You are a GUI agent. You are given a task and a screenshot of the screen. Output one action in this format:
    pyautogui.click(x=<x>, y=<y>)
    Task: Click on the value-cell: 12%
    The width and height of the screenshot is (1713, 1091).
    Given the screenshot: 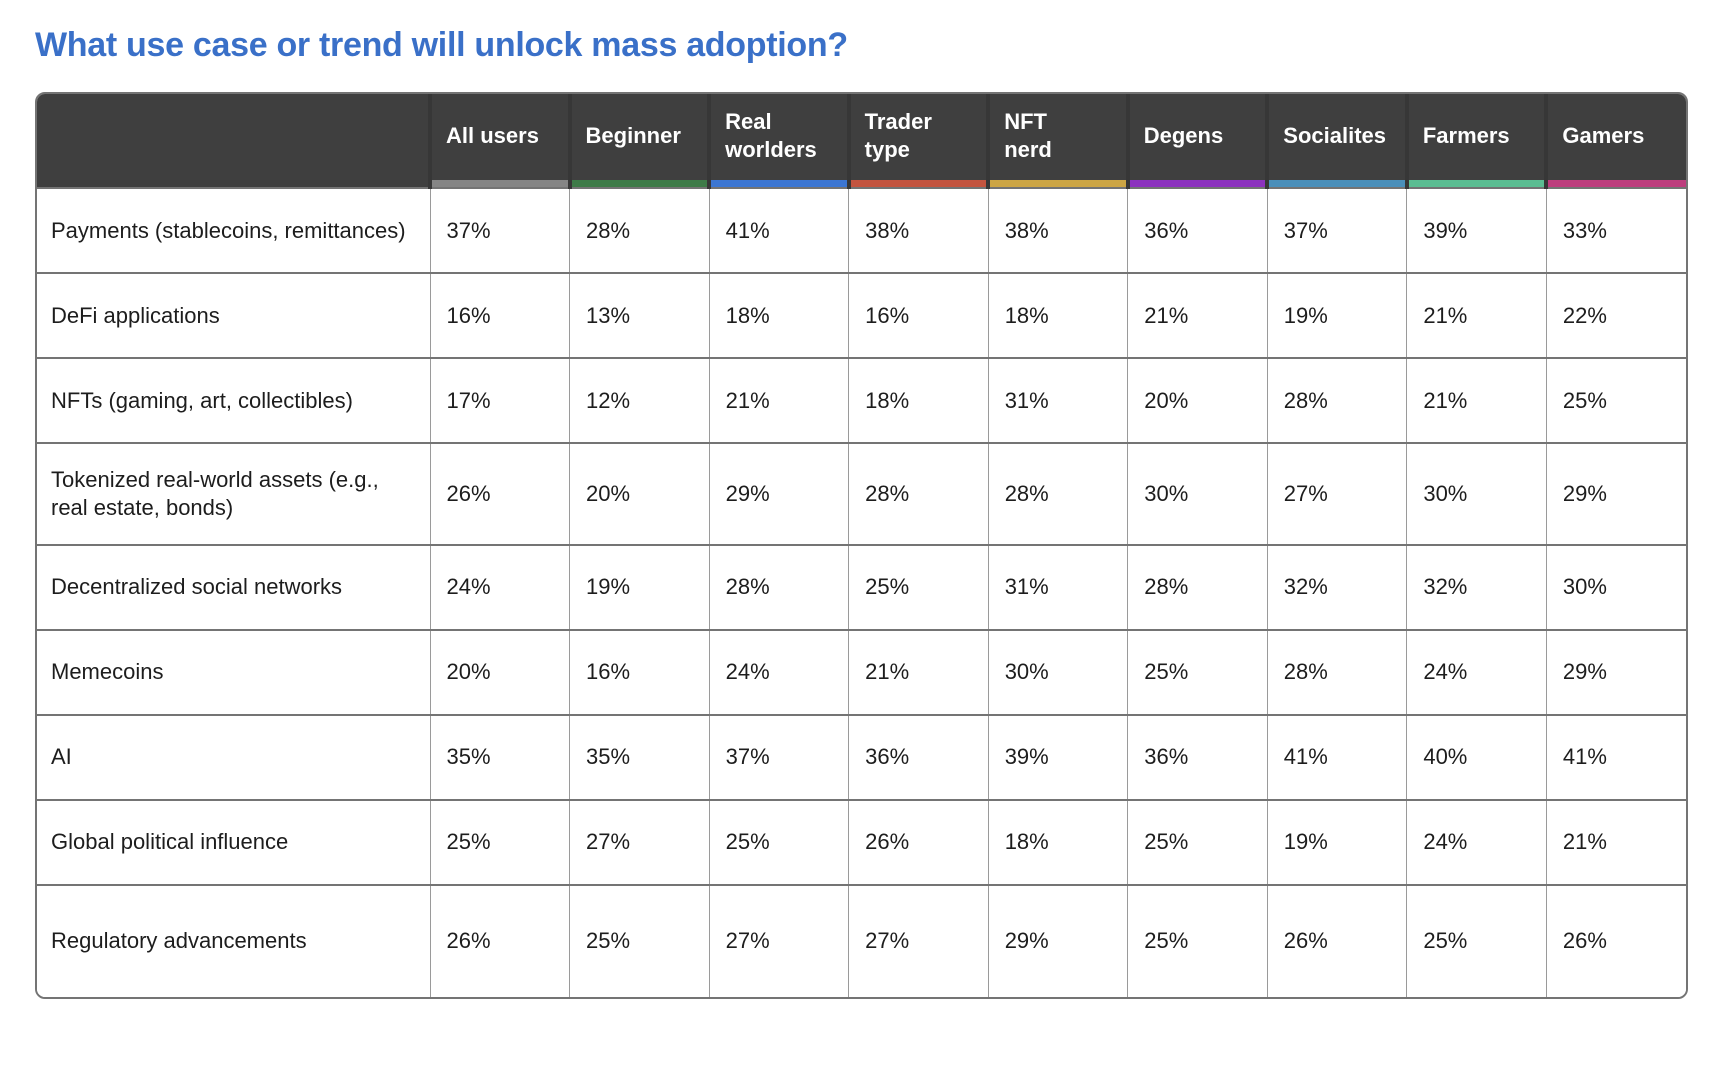 What is the action you would take?
    pyautogui.click(x=639, y=400)
    